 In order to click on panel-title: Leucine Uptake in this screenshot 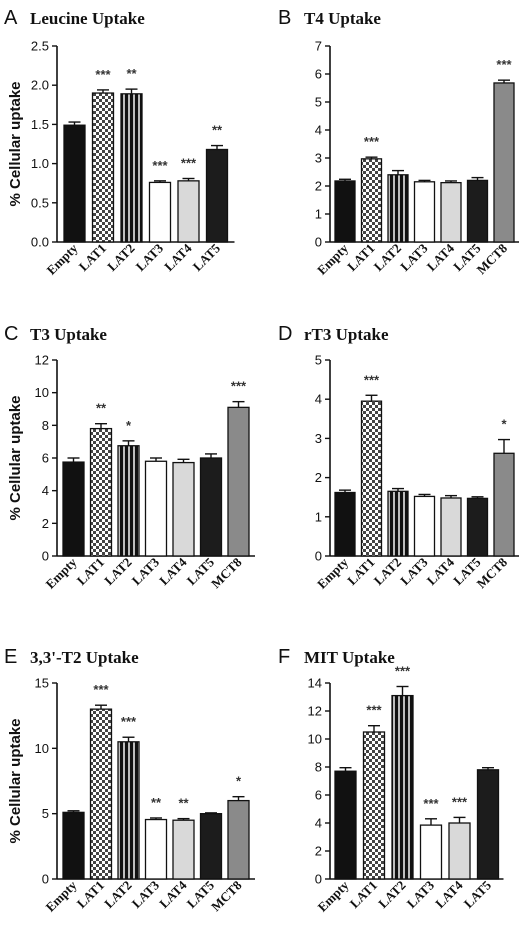, I will do `click(87, 18)`.